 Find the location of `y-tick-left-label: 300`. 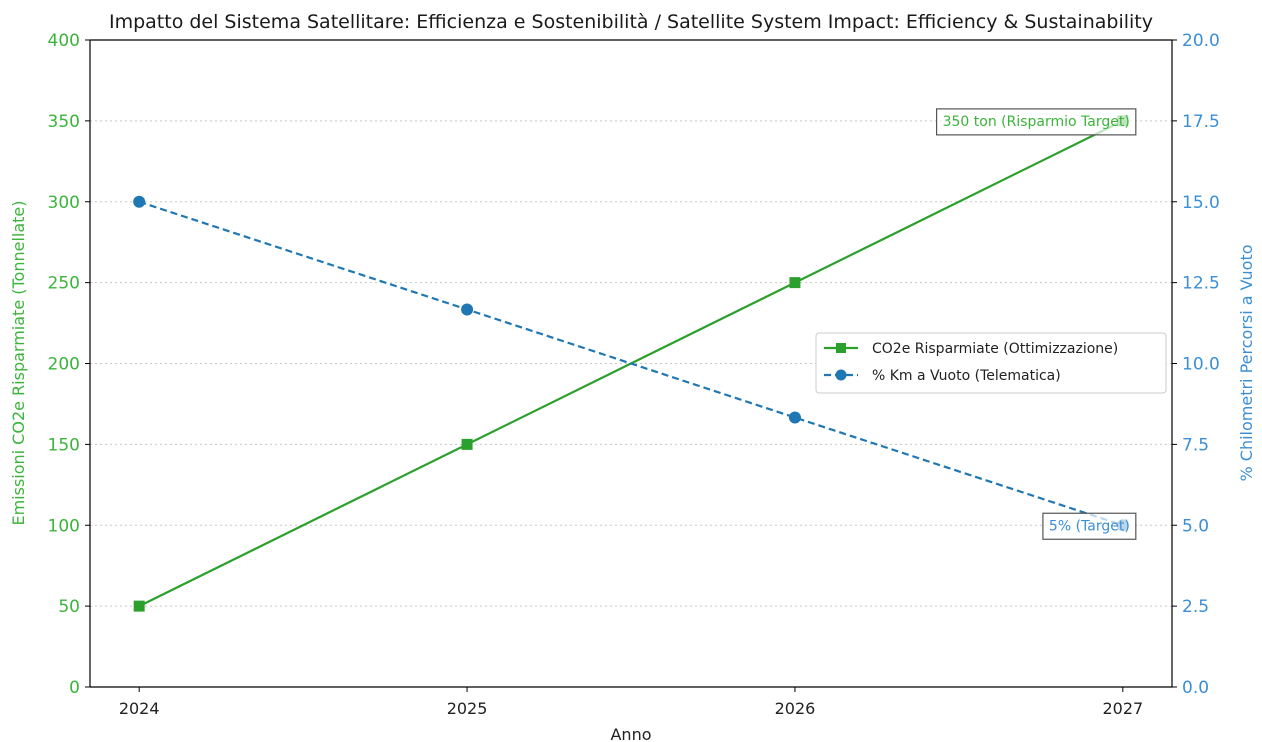

y-tick-left-label: 300 is located at coordinates (64, 203).